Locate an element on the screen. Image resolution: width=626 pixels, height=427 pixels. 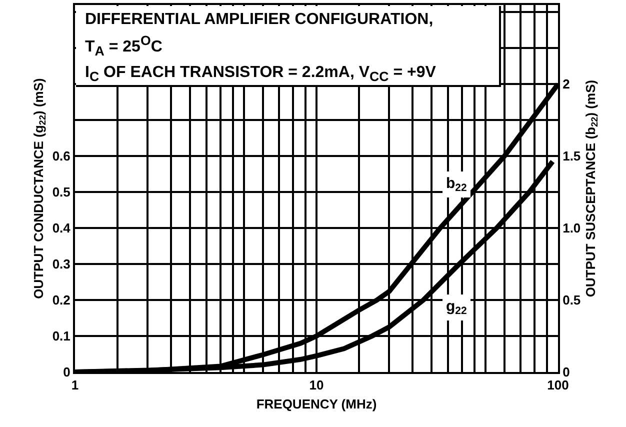
y2-tick-label: 2 is located at coordinates (566, 84).